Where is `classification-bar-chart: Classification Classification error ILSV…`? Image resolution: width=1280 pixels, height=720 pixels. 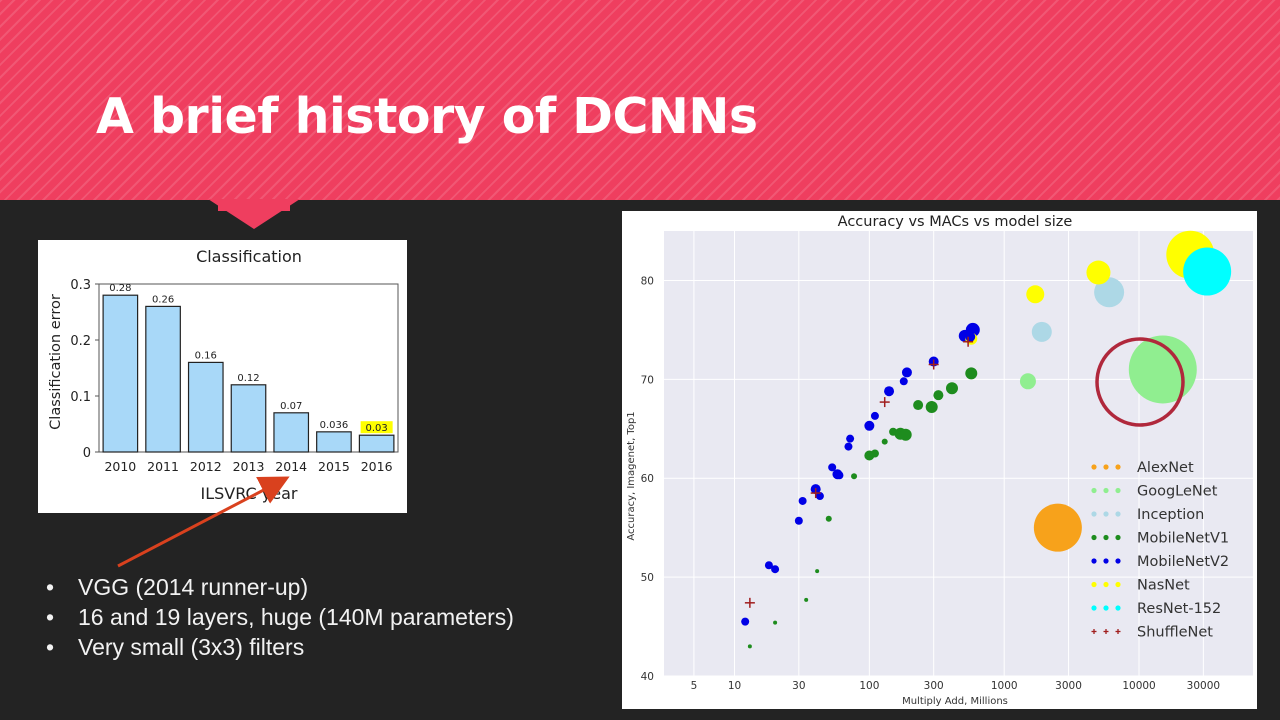 classification-bar-chart: Classification Classification error ILSV… is located at coordinates (223, 375).